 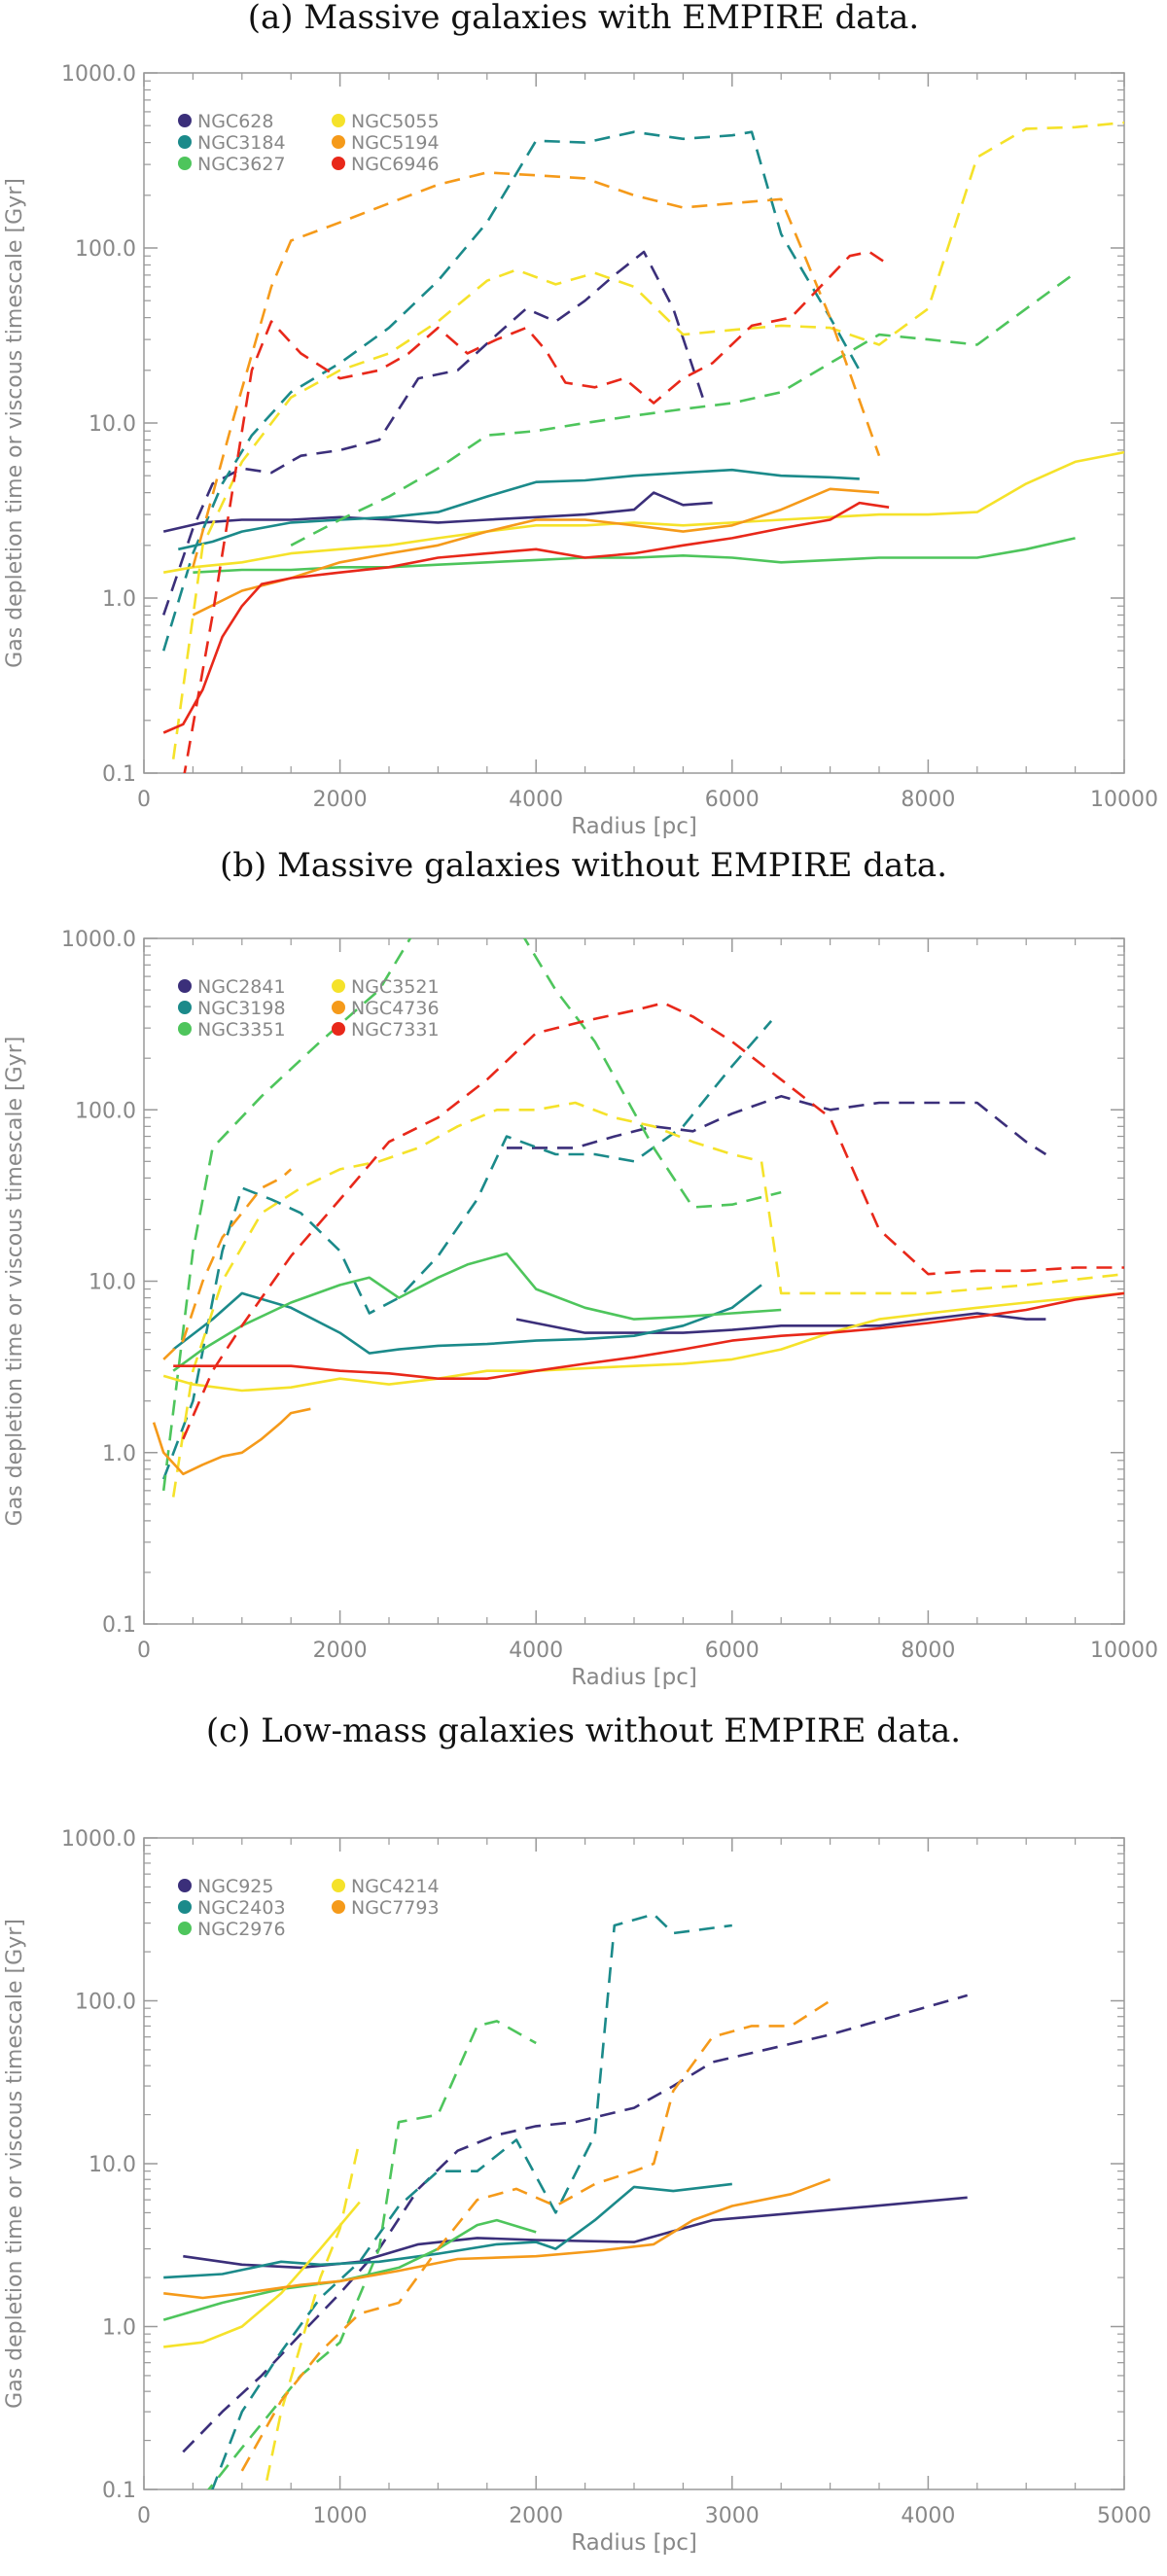 I want to click on series-line-ngc6946-dashed, so click(x=536, y=511).